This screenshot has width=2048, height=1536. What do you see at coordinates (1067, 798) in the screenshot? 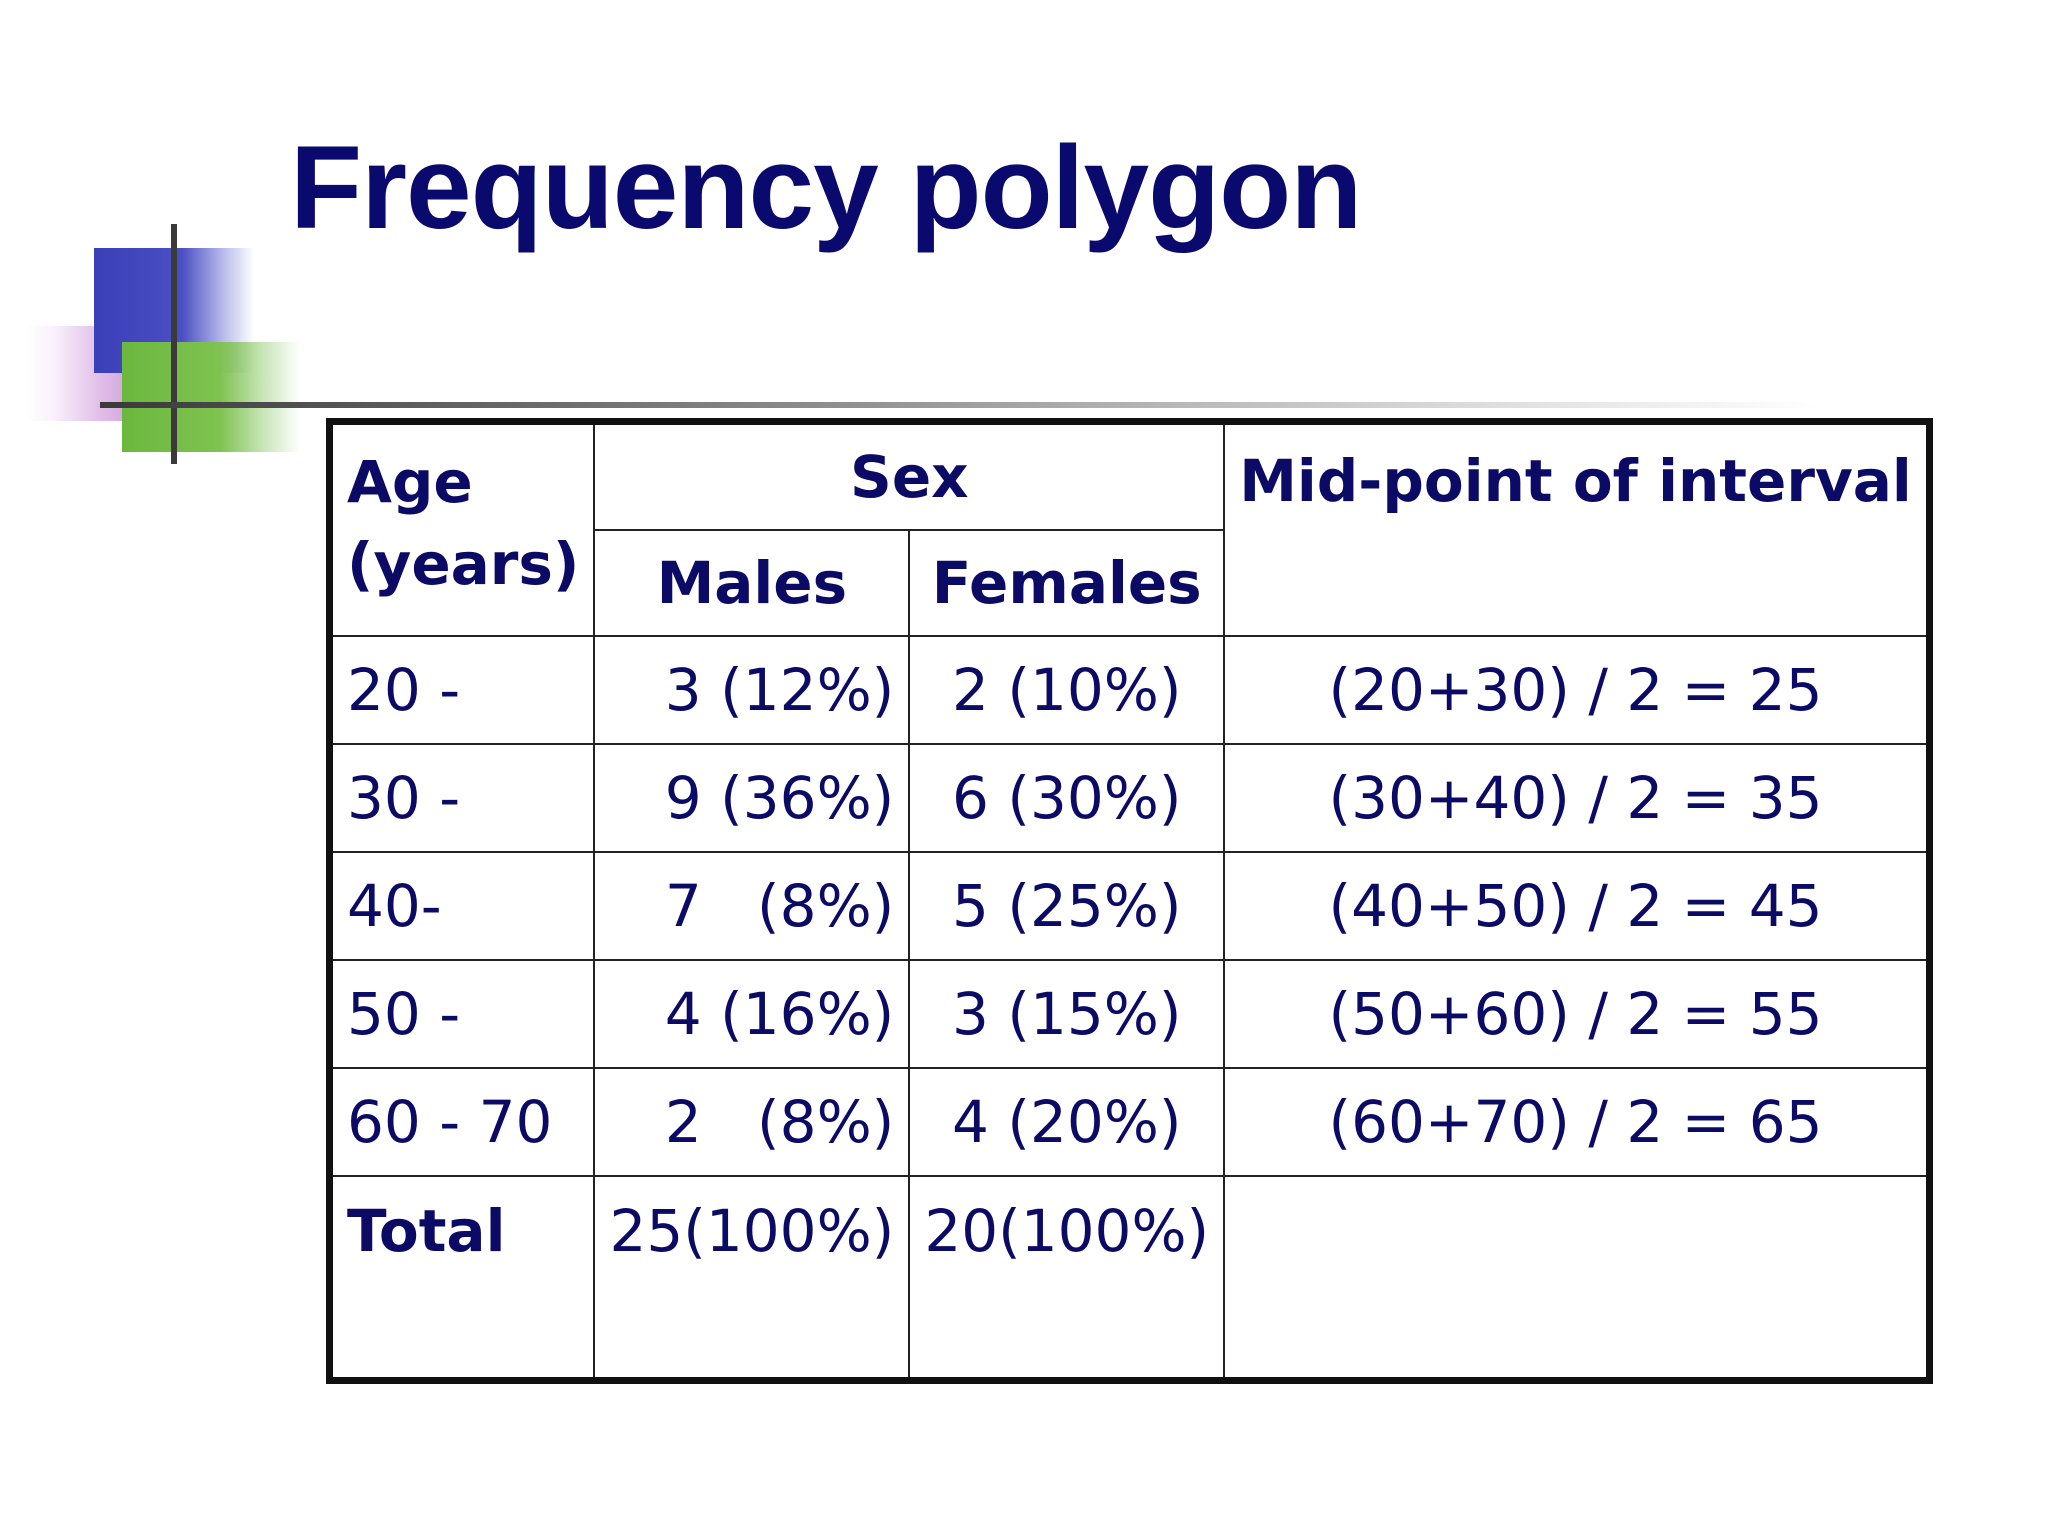
I see `cell-females: 6 (30%)` at bounding box center [1067, 798].